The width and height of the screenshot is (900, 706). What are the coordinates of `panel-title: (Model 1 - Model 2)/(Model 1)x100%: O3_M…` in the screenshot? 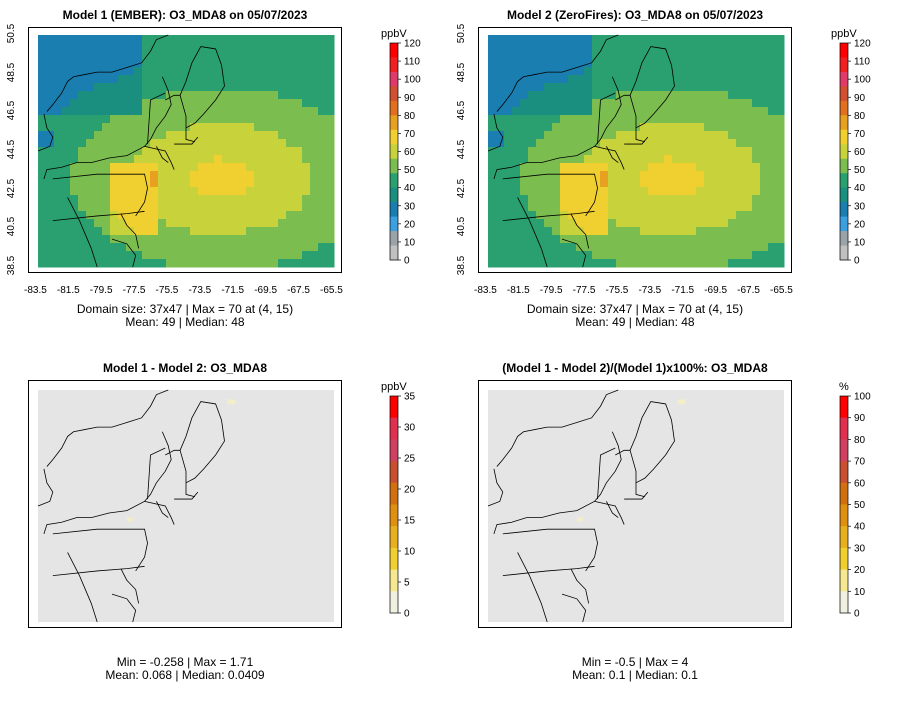 It's located at (635, 368).